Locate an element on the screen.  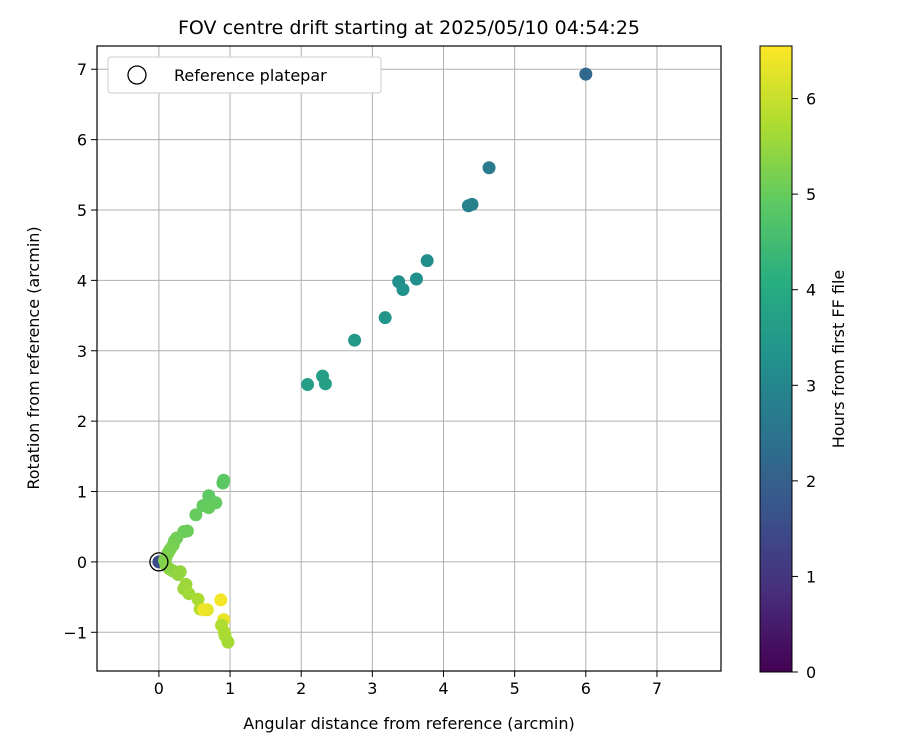
x-tick-label: 7 is located at coordinates (657, 688).